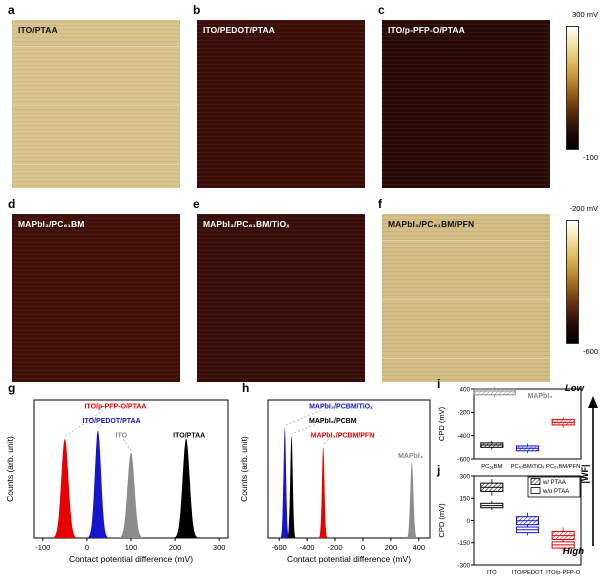 This screenshot has height=579, width=600. I want to click on panel-letter-j: j, so click(439, 470).